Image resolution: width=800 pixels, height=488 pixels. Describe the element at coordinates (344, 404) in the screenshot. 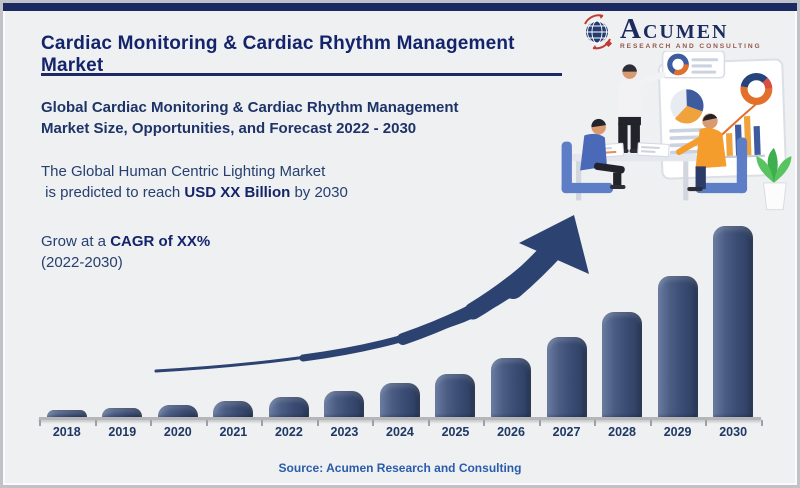

I see `bar-2023` at that location.